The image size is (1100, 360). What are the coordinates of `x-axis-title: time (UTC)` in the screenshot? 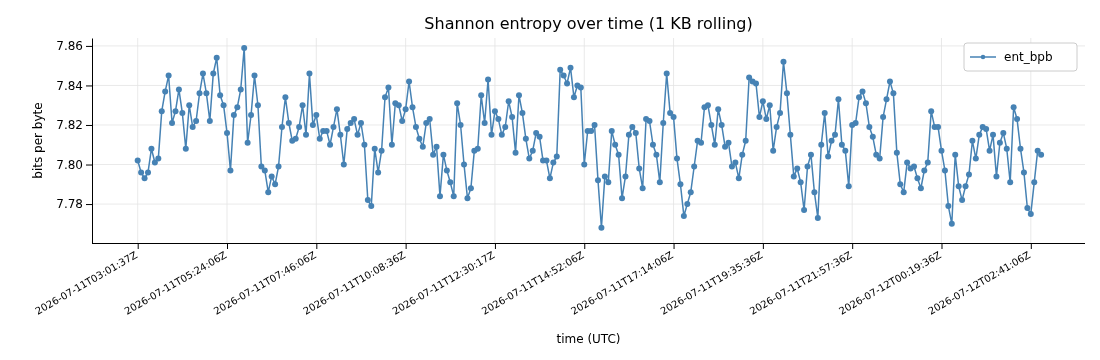 It's located at (588, 339).